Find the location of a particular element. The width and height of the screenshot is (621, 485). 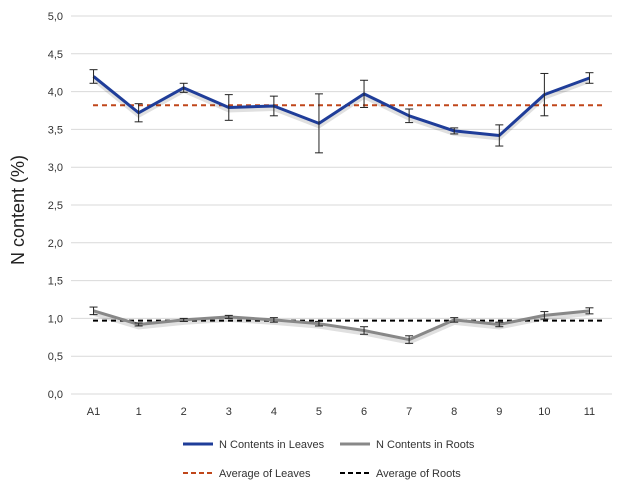

x-tick-label: 2 is located at coordinates (184, 412).